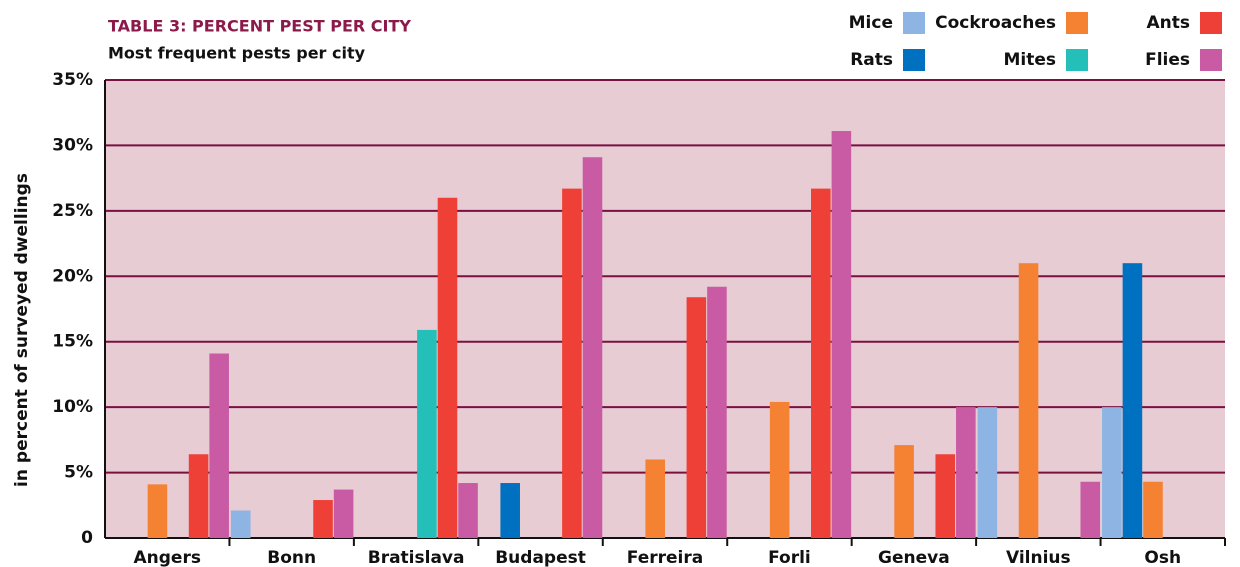  What do you see at coordinates (1038, 557) in the screenshot?
I see `x-tick-label: Vilnius` at bounding box center [1038, 557].